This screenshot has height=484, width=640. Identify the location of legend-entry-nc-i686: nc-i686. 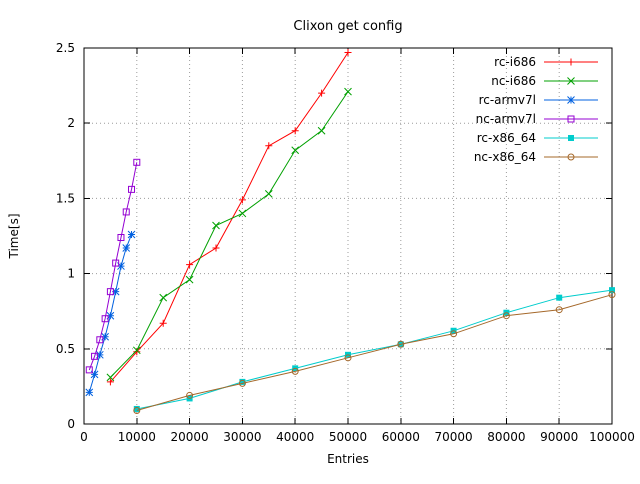
(544, 81).